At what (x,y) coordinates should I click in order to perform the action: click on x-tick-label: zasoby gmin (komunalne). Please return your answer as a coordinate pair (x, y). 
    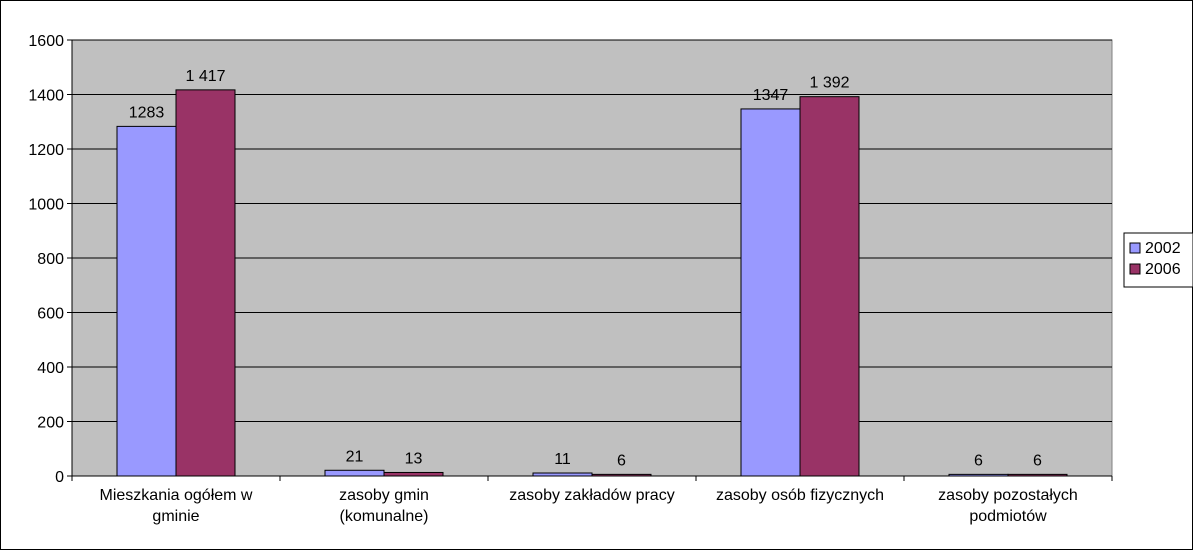
    Looking at the image, I should click on (384, 506).